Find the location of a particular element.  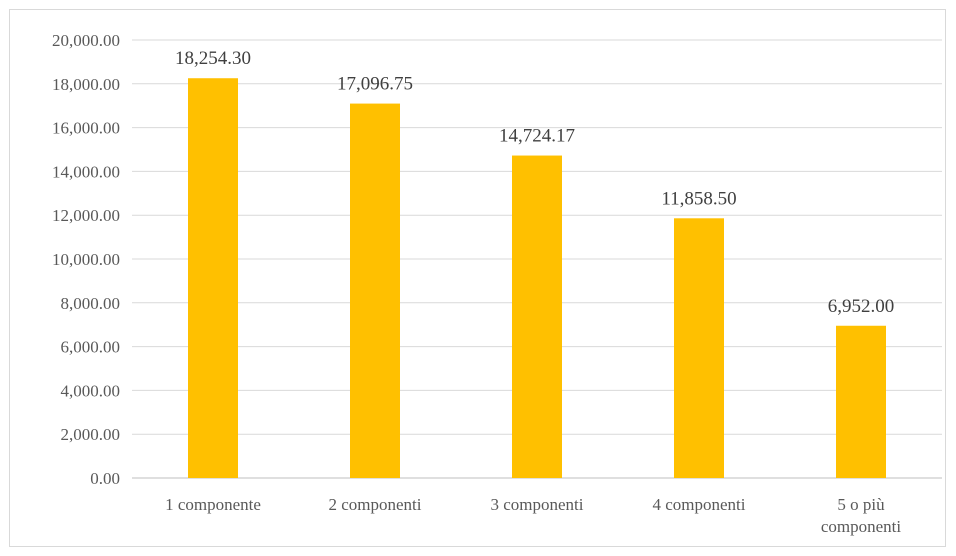

data-label: 6,952.00 is located at coordinates (861, 306).